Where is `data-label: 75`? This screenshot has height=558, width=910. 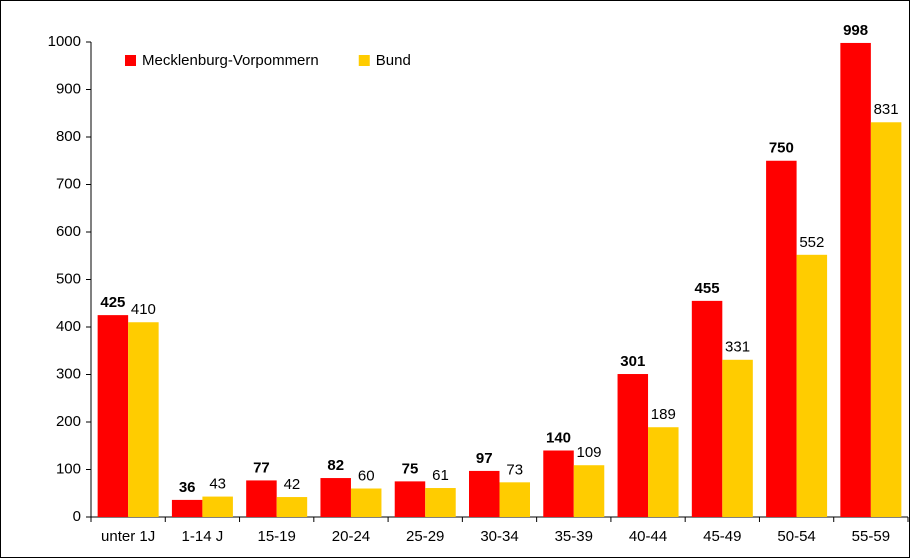 data-label: 75 is located at coordinates (410, 468).